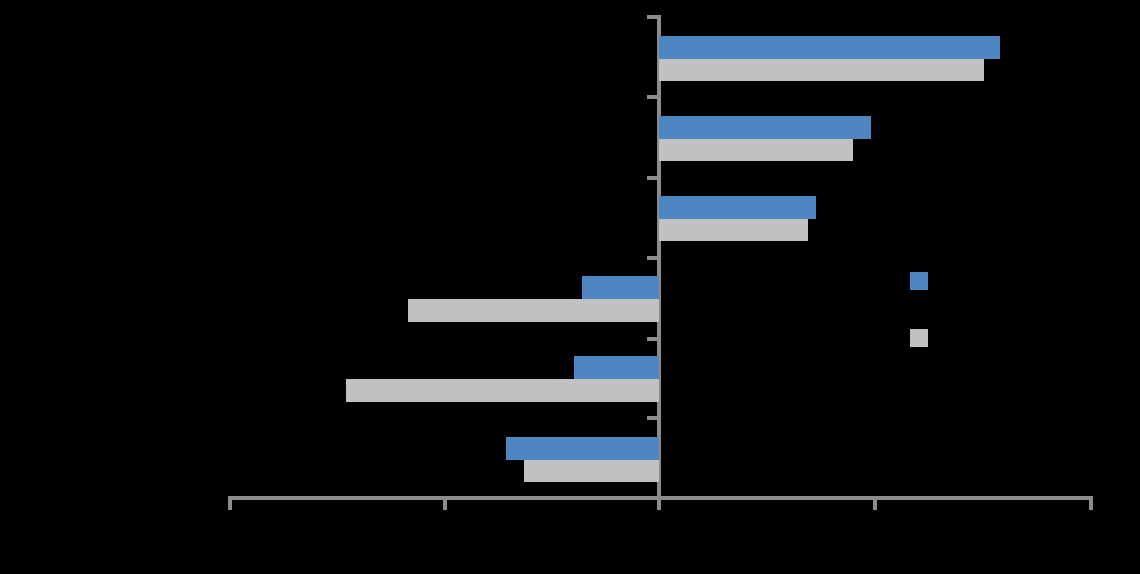 The image size is (1140, 574). I want to click on bar-series1-group2, so click(765, 127).